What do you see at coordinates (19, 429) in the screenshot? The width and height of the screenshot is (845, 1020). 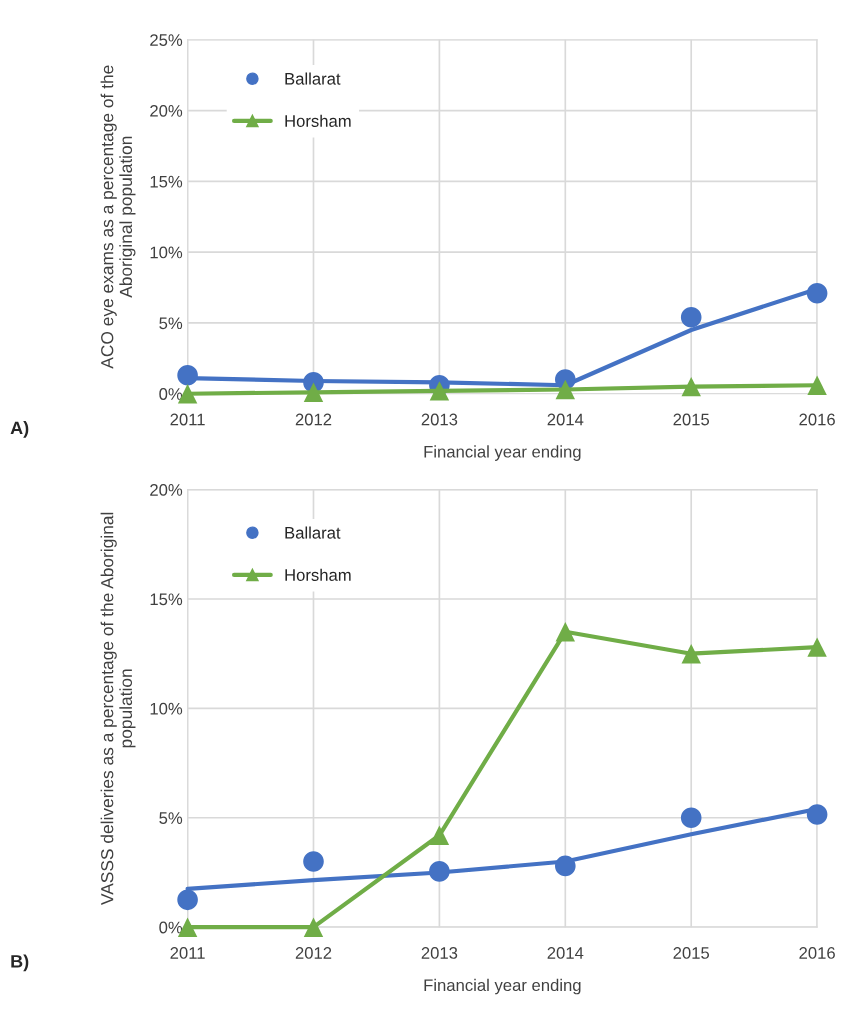 I see `text: A)` at bounding box center [19, 429].